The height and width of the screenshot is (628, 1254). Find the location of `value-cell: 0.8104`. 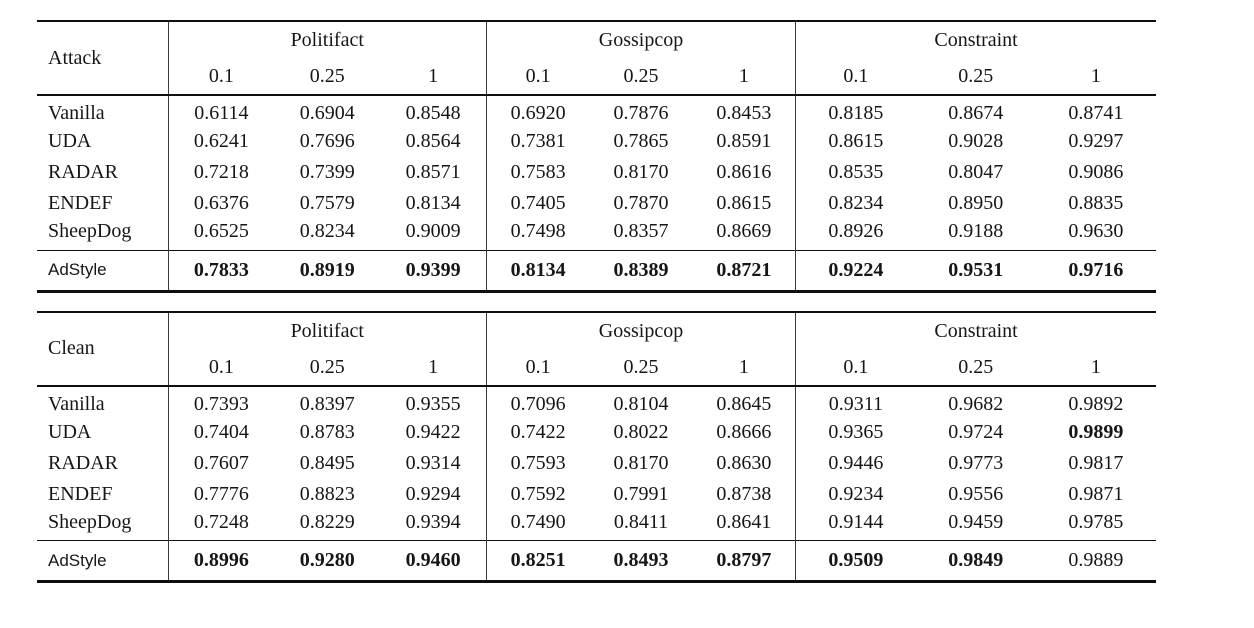

value-cell: 0.8104 is located at coordinates (641, 403).